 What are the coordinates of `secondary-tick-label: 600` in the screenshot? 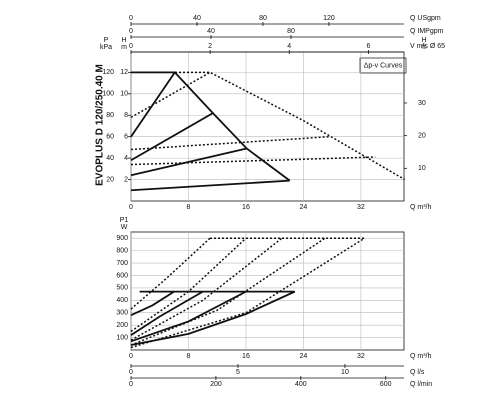 It's located at (386, 384).